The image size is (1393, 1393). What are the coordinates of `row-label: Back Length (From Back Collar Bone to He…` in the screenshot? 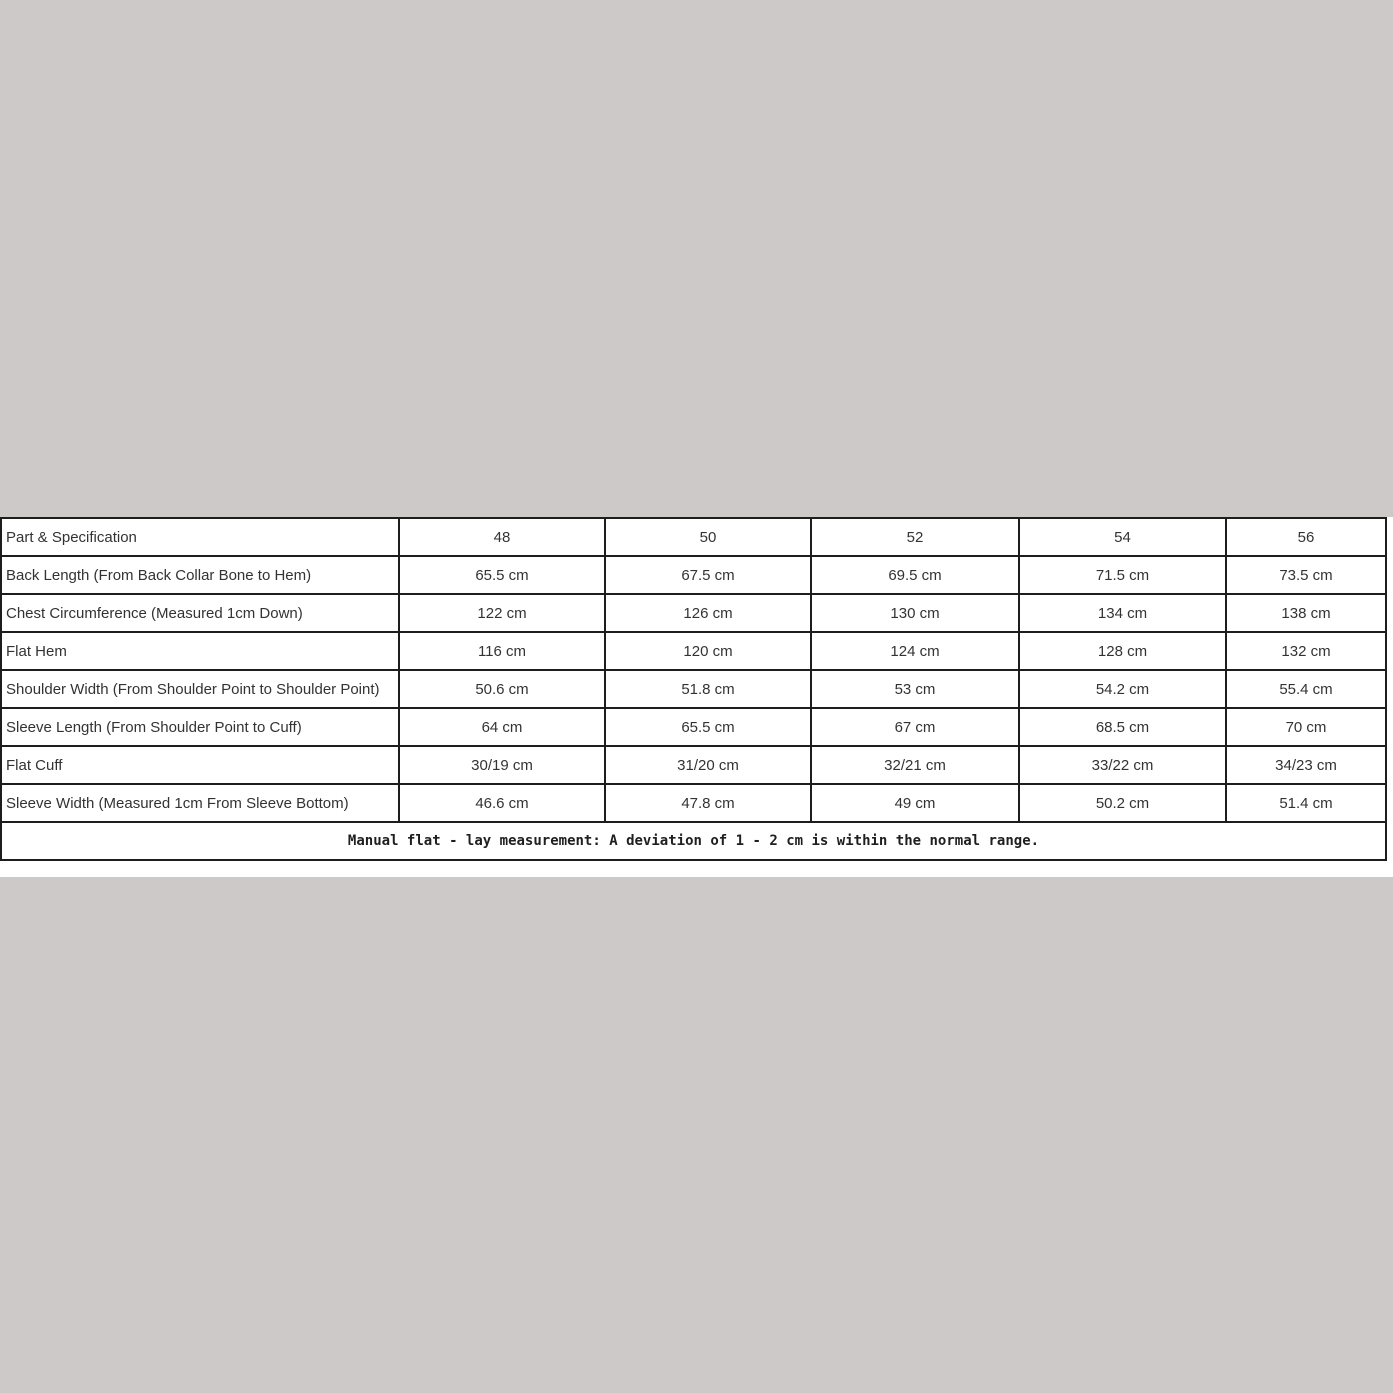 It's located at (200, 575).